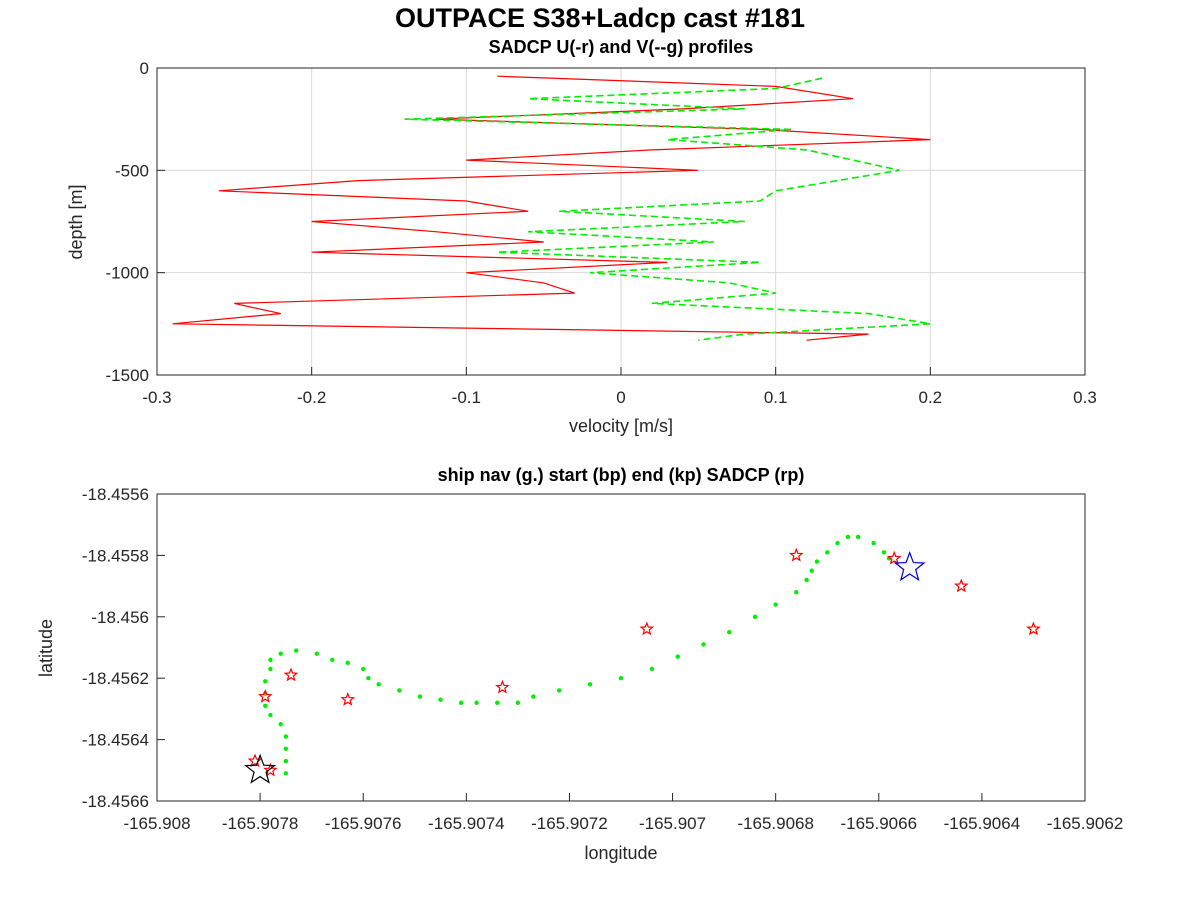 This screenshot has width=1200, height=900. Describe the element at coordinates (672, 823) in the screenshot. I see `track-xtick-label: -165.907` at that location.